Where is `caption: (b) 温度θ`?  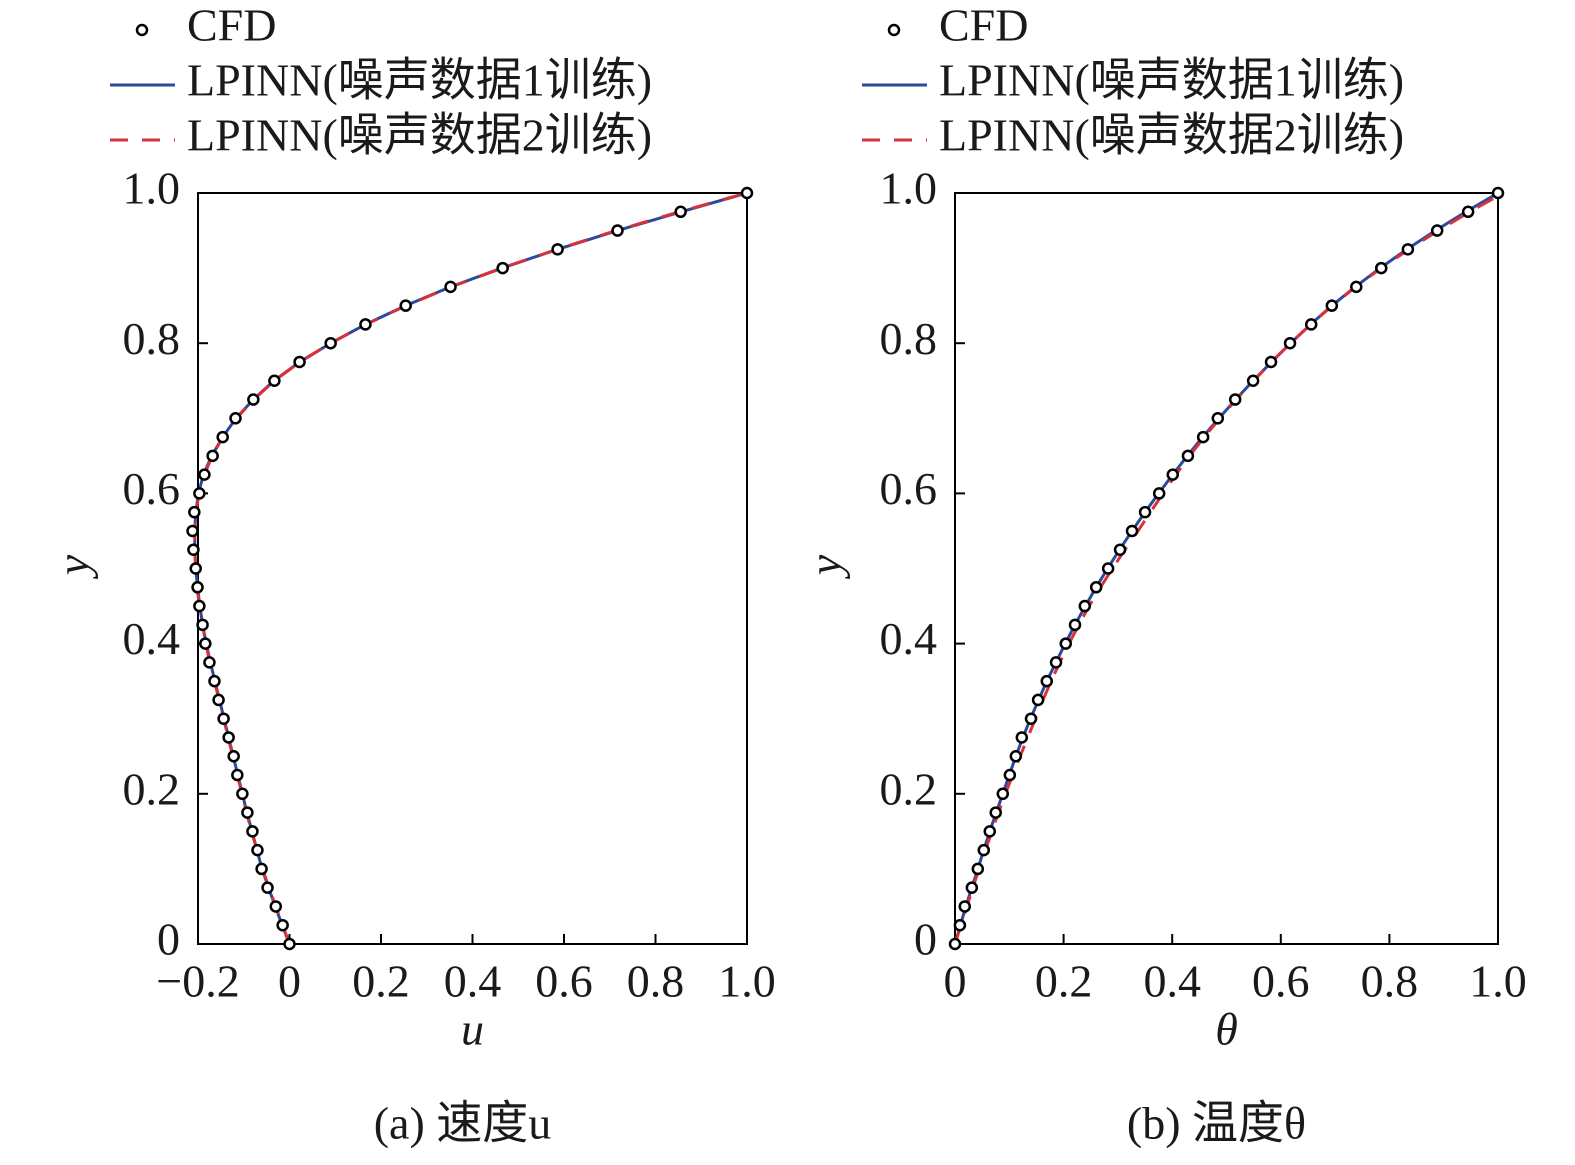 caption: (b) 温度θ is located at coordinates (1216, 1123).